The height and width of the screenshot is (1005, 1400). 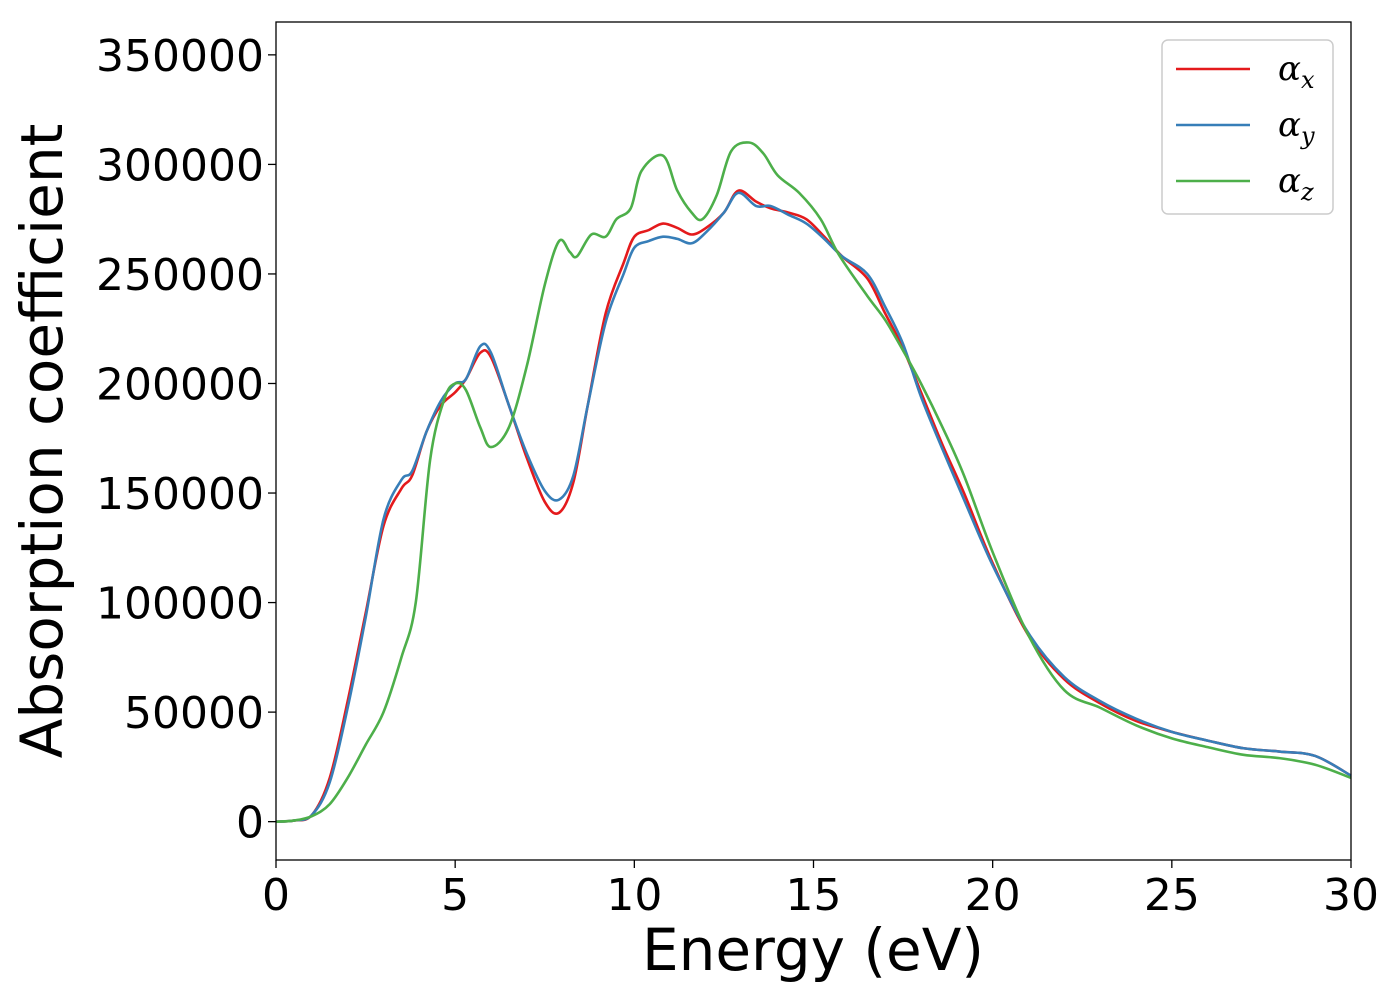 I want to click on y-tick-label: 200000, so click(x=180, y=384).